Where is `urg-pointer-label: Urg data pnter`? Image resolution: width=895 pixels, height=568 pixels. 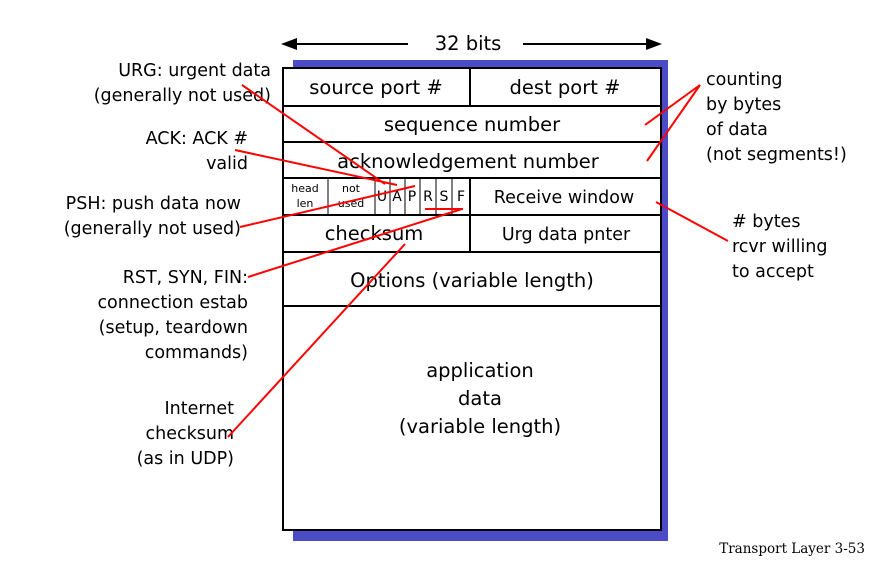 urg-pointer-label: Urg data pnter is located at coordinates (566, 235).